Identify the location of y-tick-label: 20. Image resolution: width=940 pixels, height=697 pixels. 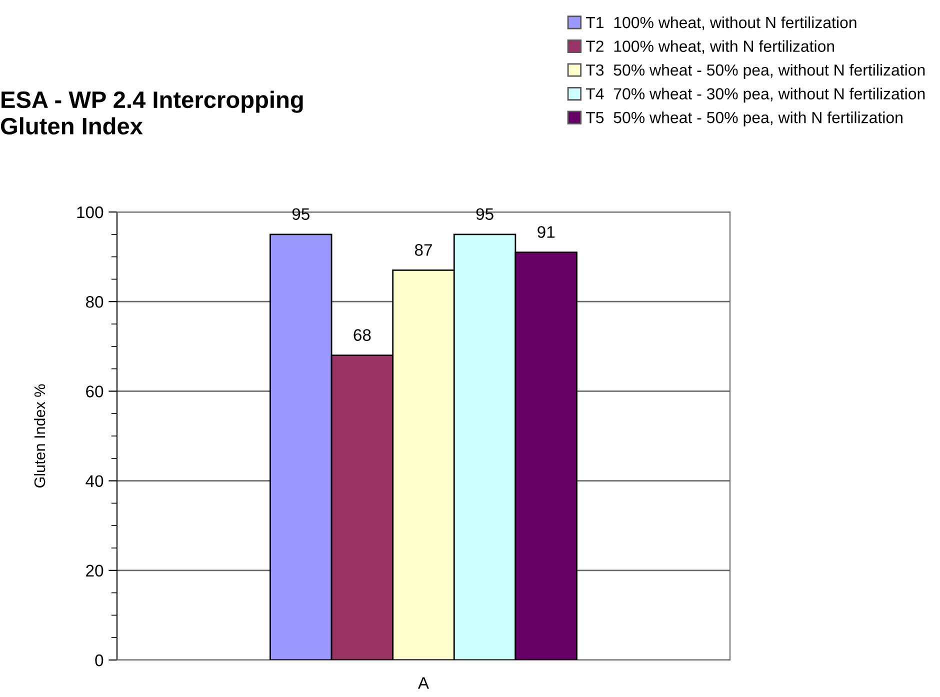
(95, 570).